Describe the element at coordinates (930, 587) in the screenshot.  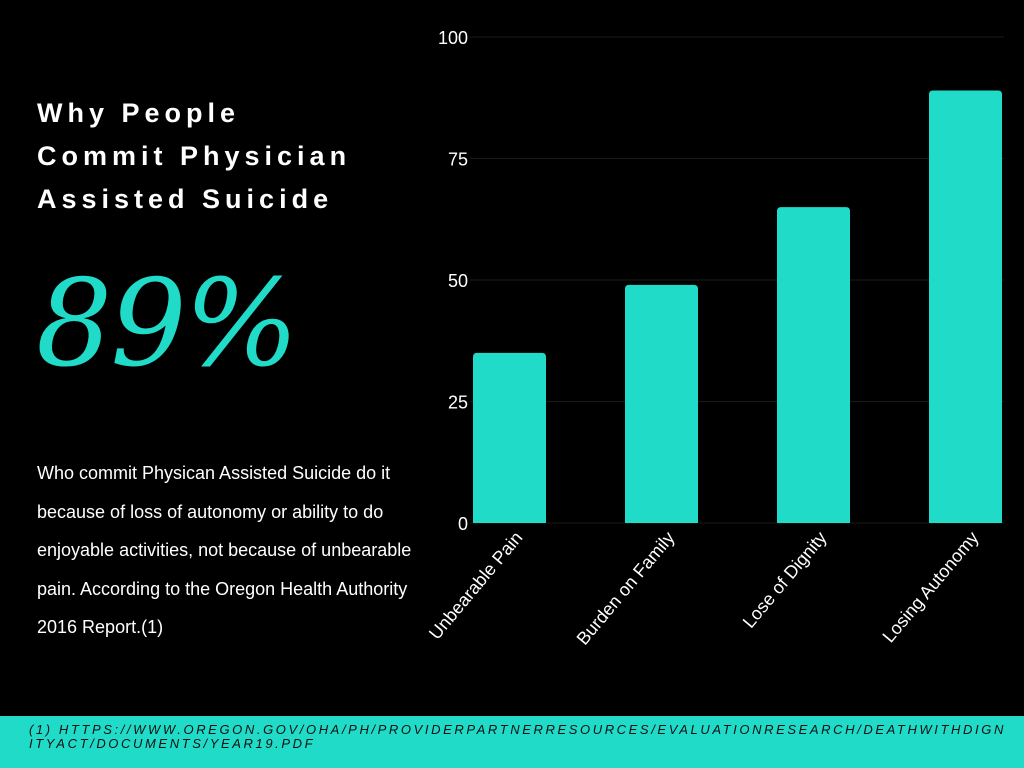
I see `x-tick-label: Losing Autonomy` at that location.